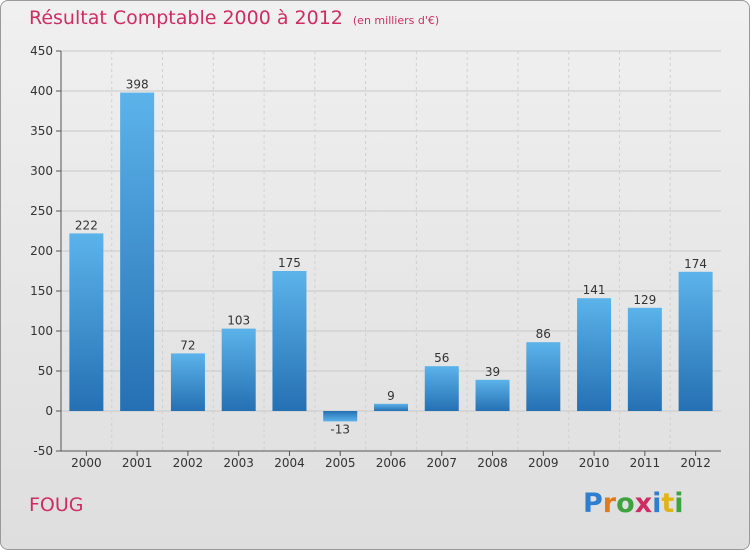  I want to click on logo-letter: P, so click(593, 503).